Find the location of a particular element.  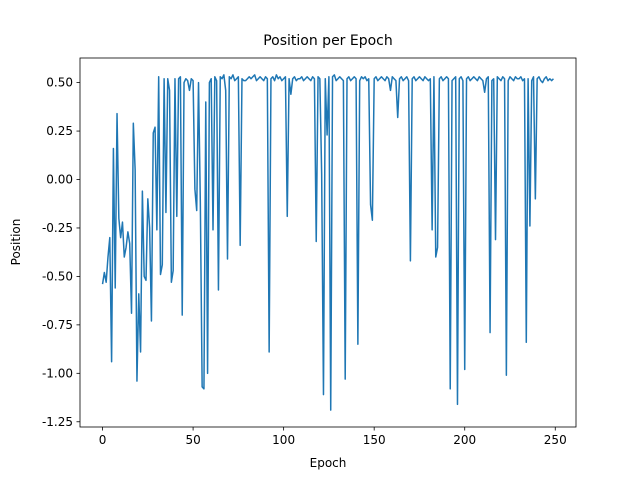

y-tick-label: -1.25 is located at coordinates (57, 422).